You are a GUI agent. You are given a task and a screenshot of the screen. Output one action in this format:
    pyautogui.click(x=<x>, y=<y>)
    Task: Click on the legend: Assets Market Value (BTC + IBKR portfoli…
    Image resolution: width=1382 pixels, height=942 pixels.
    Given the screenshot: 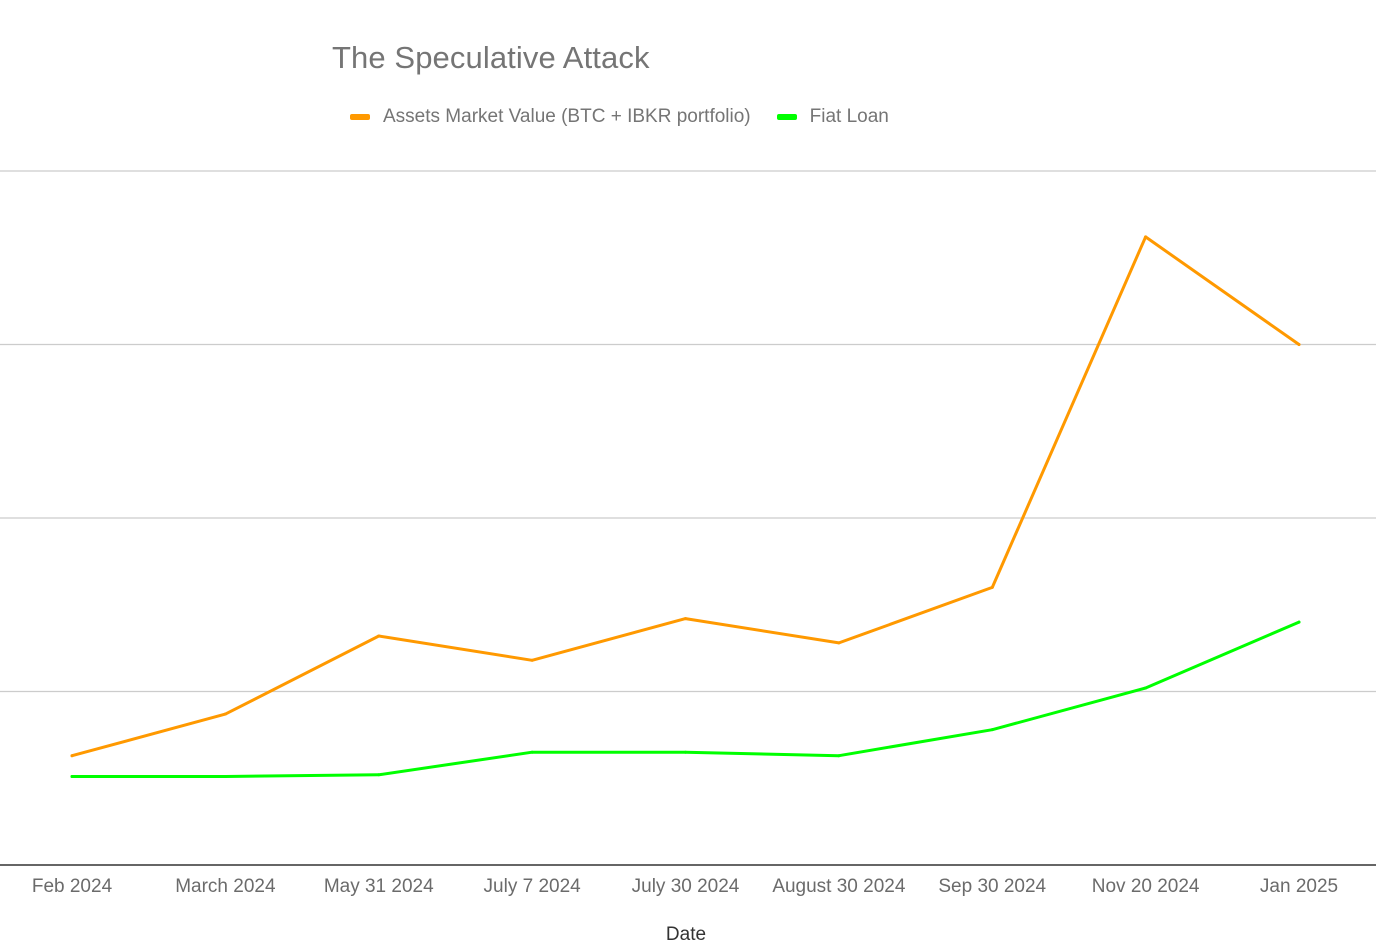 What is the action you would take?
    pyautogui.click(x=632, y=117)
    